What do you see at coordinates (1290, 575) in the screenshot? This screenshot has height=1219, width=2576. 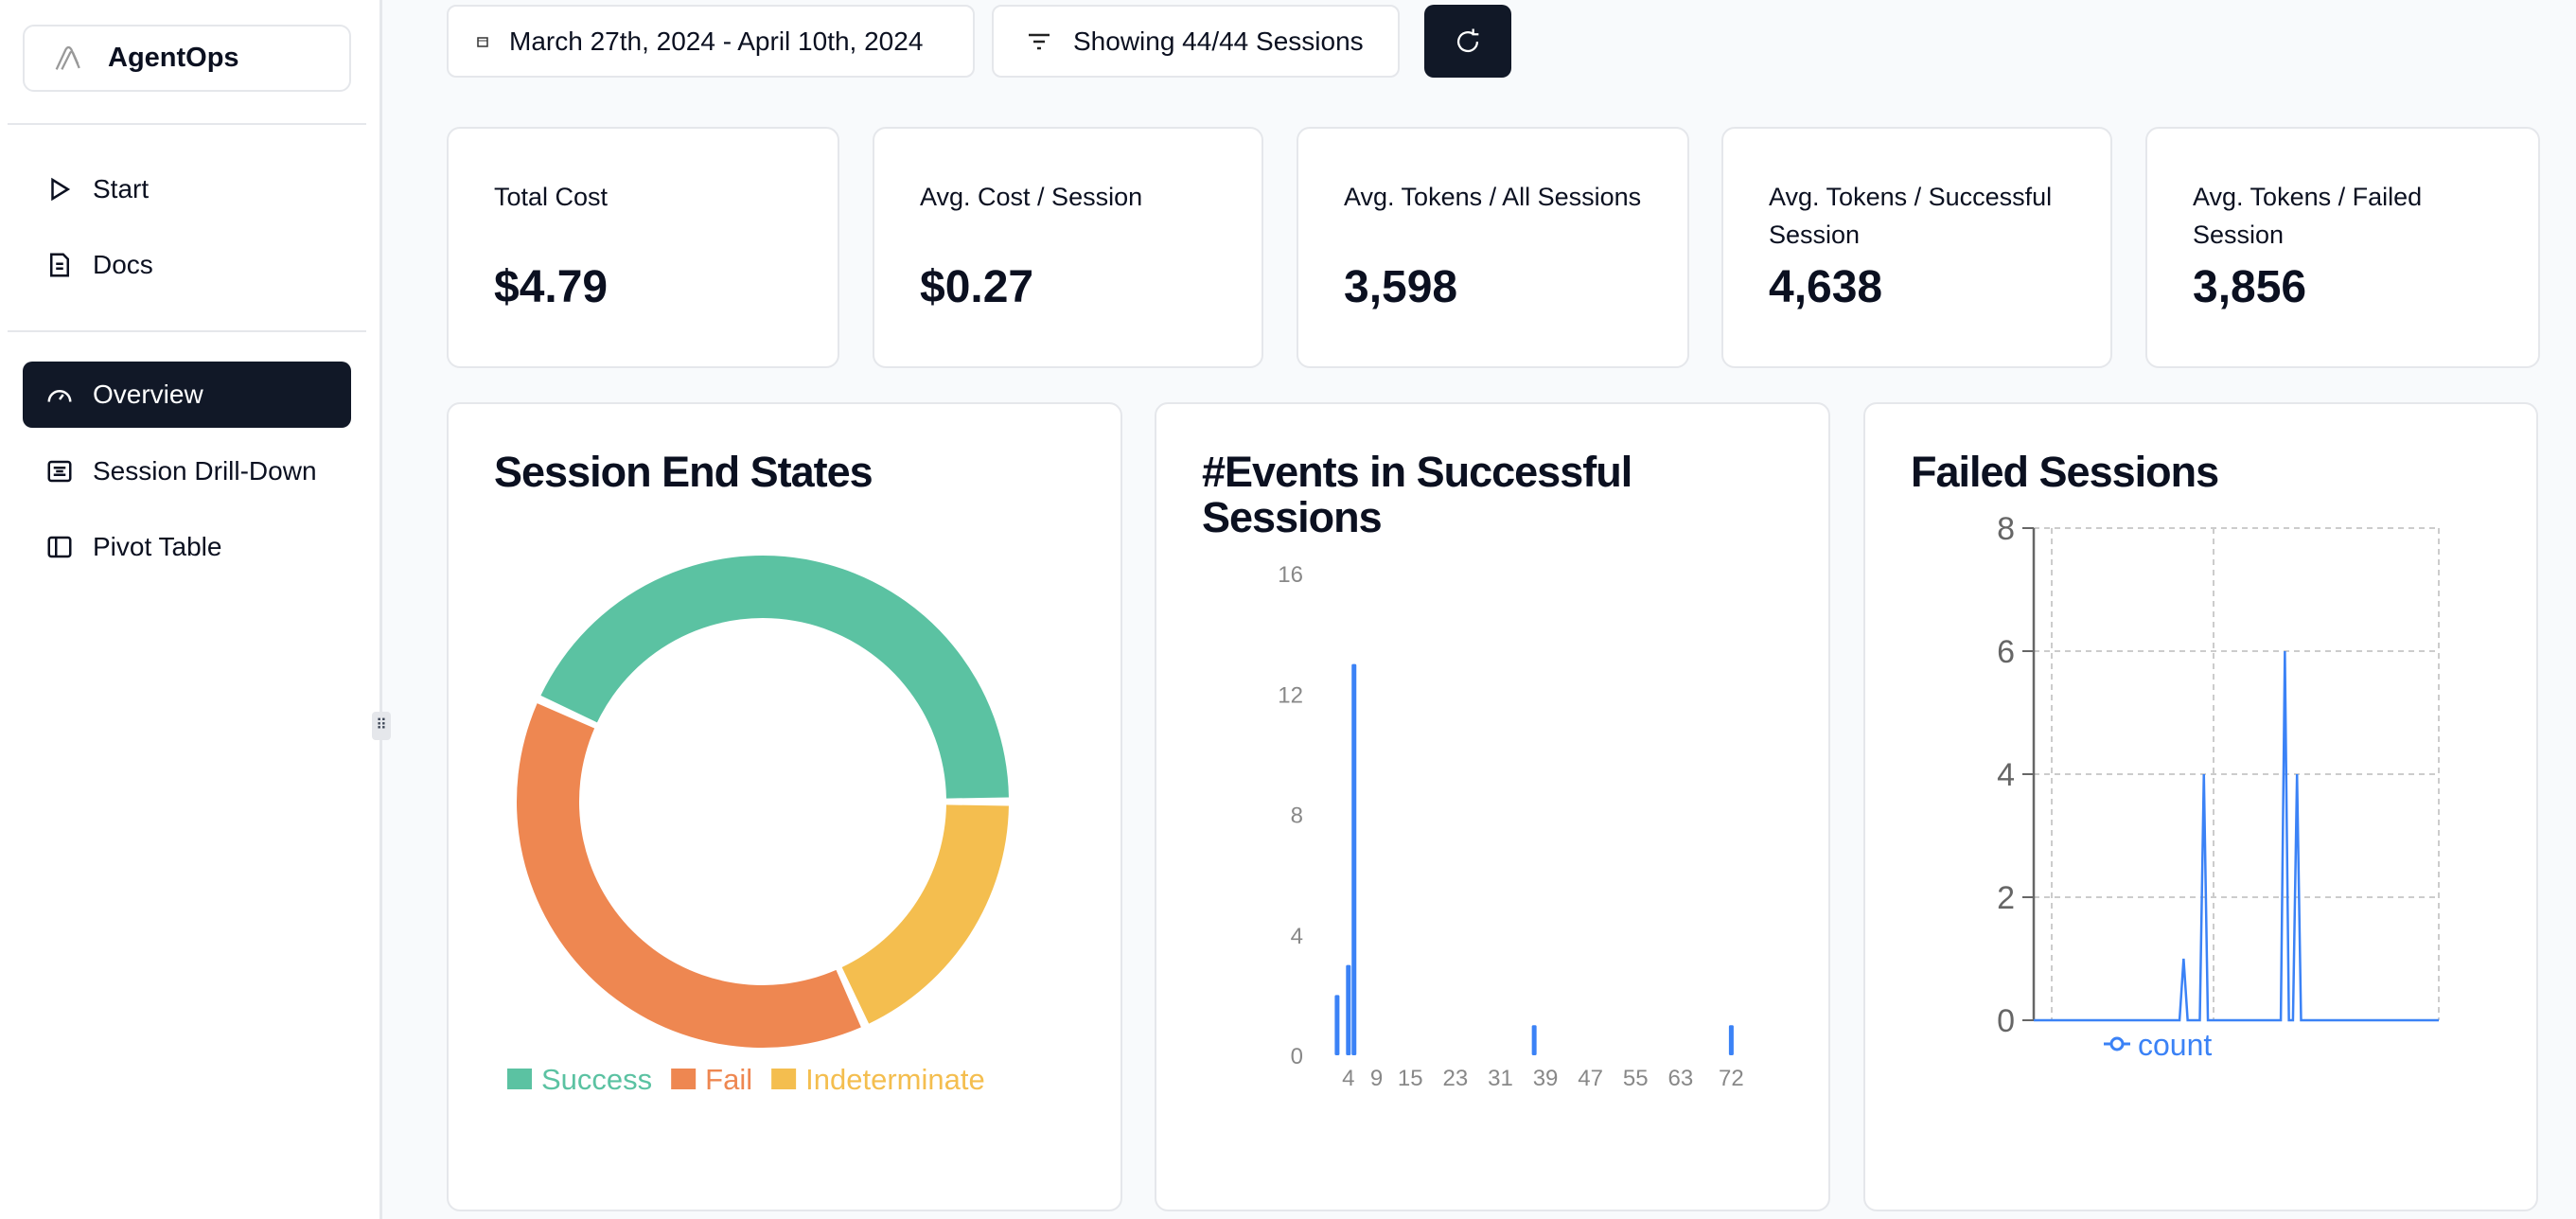 I see `y-tick-label: 16` at bounding box center [1290, 575].